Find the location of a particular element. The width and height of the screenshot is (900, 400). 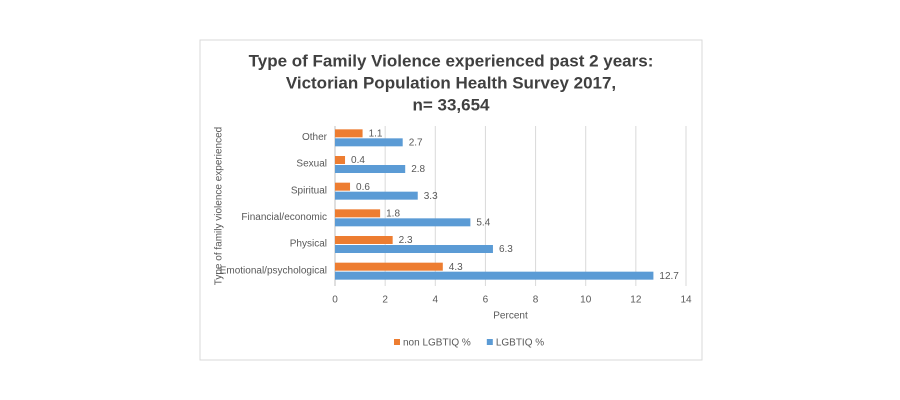

x-tick-label: 10 is located at coordinates (586, 300).